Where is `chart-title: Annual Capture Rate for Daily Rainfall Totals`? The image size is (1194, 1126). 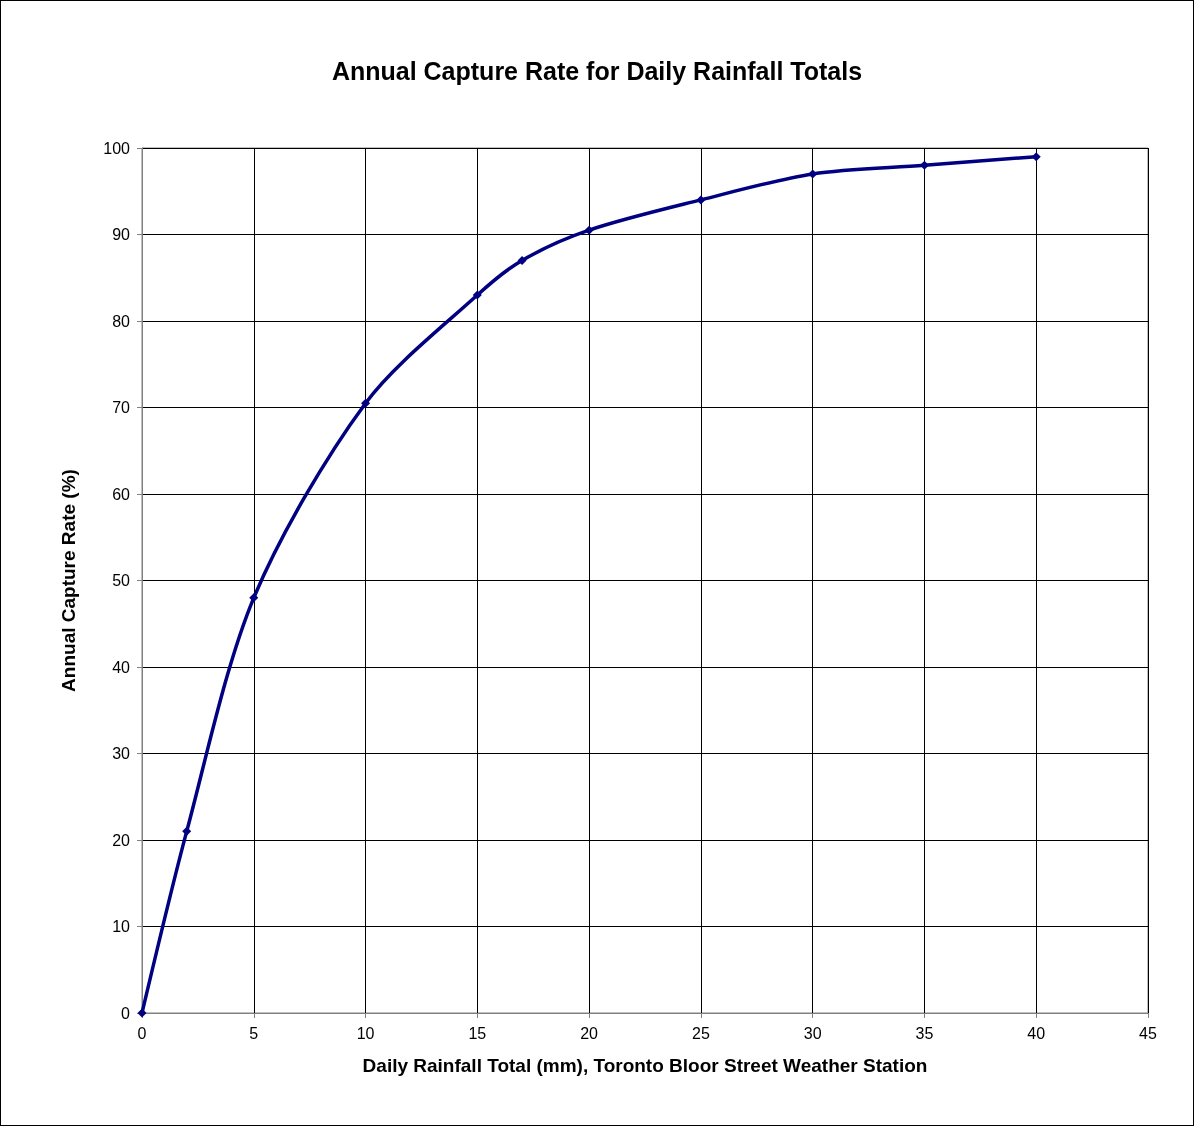
chart-title: Annual Capture Rate for Daily Rainfall Totals is located at coordinates (597, 70).